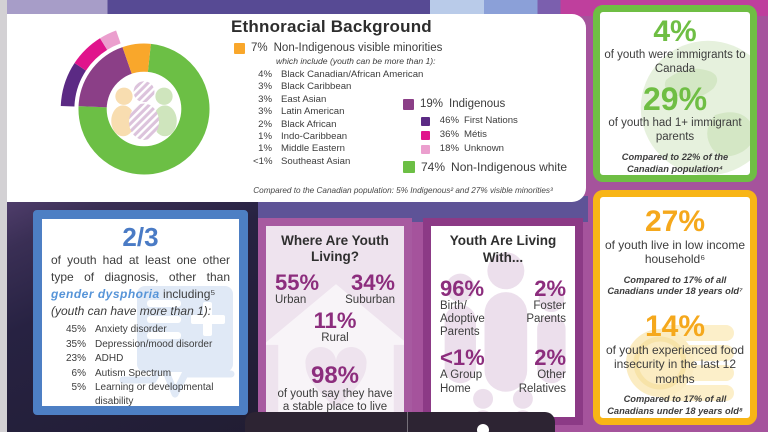  Describe the element at coordinates (140, 237) in the screenshot. I see `stat-two-thirds: 2/3` at that location.